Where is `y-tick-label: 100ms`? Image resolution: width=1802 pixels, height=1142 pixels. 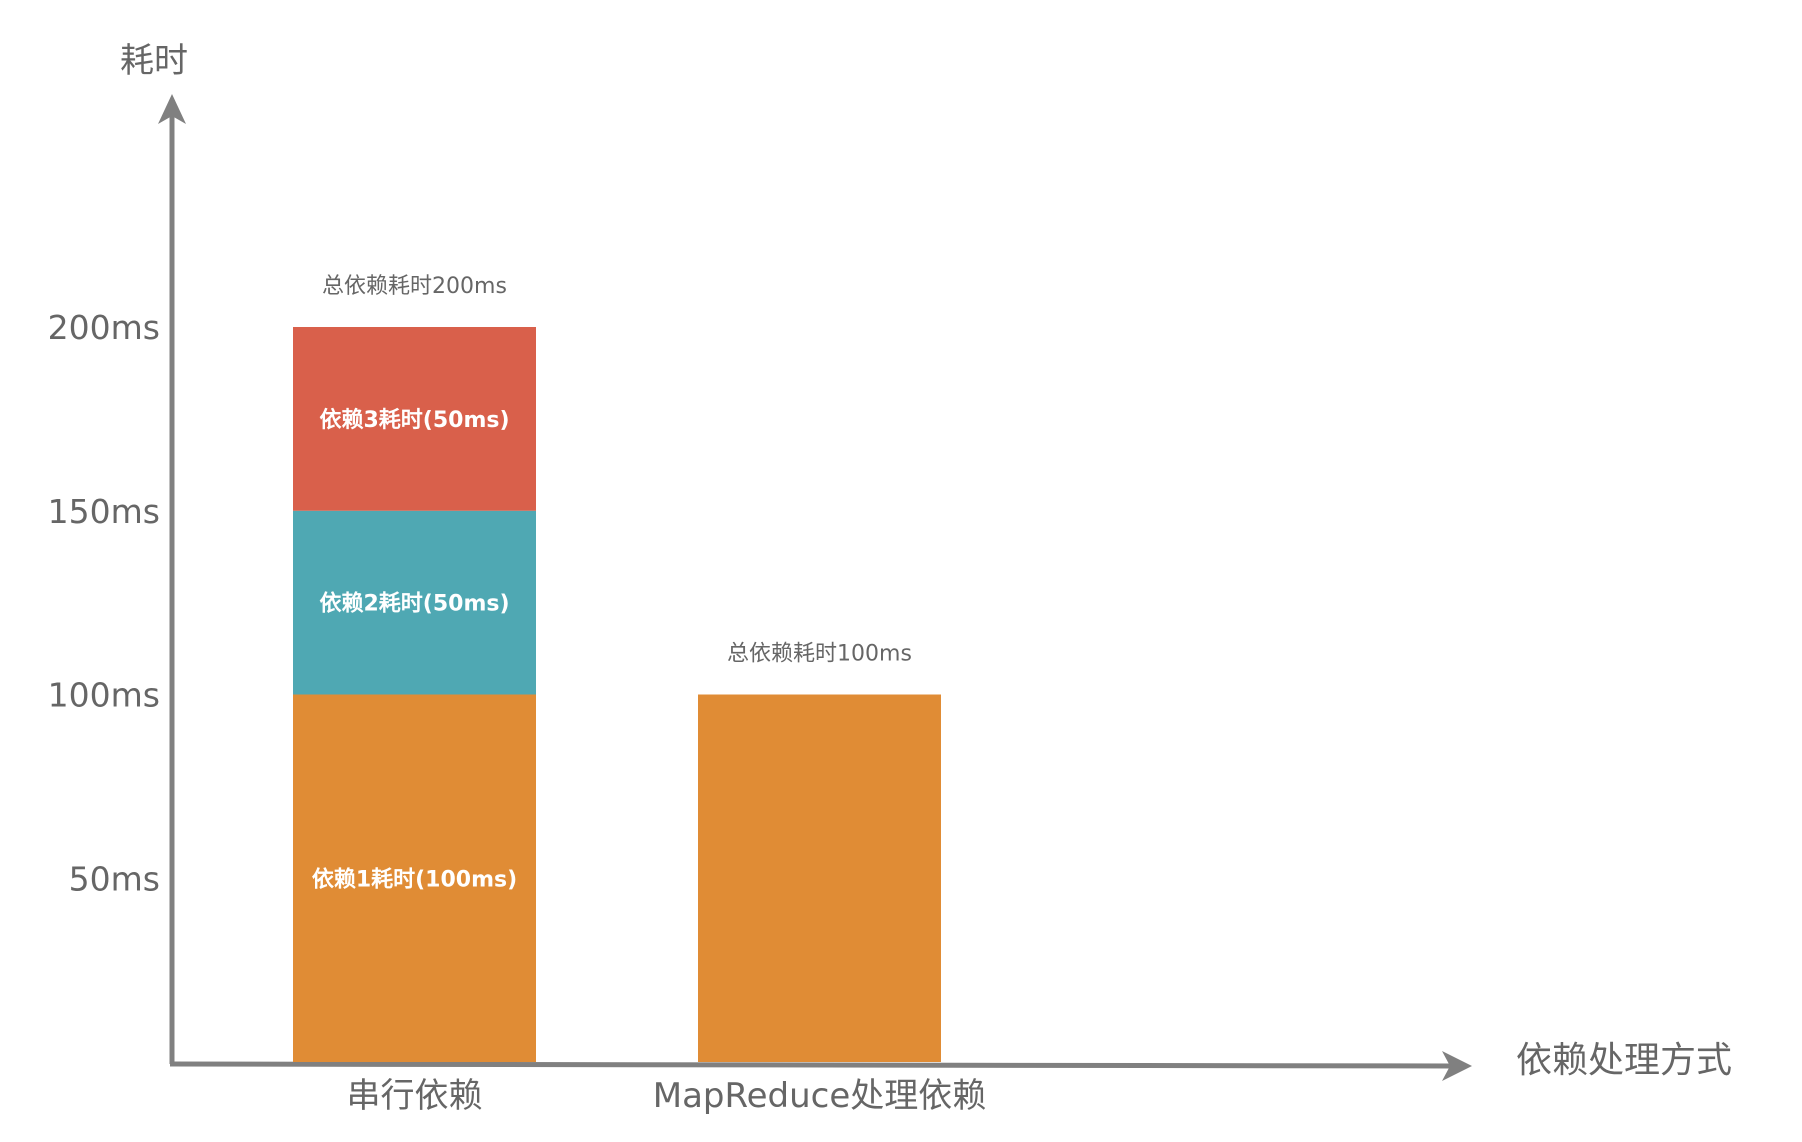 y-tick-label: 100ms is located at coordinates (104, 695).